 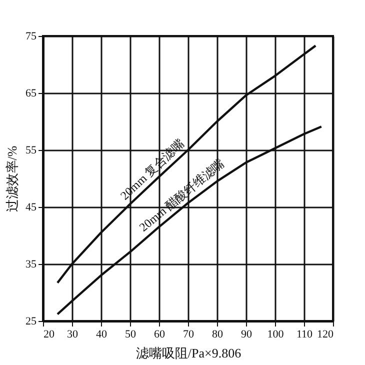 What do you see at coordinates (160, 334) in the screenshot?
I see `x-tick-label: 60` at bounding box center [160, 334].